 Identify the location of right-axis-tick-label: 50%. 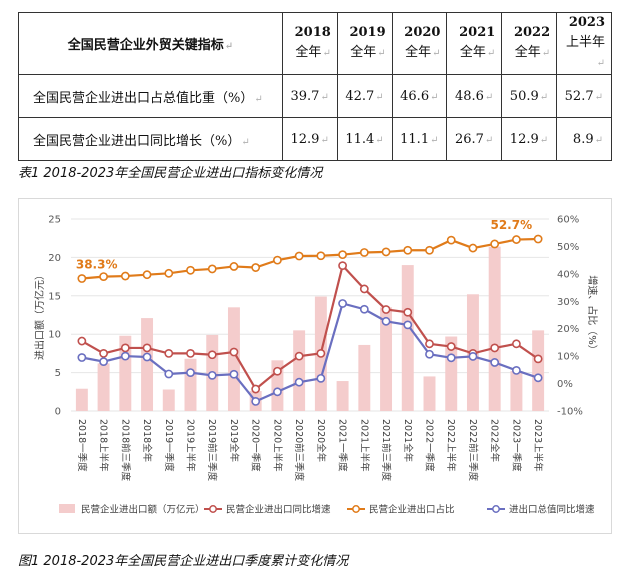
(568, 247).